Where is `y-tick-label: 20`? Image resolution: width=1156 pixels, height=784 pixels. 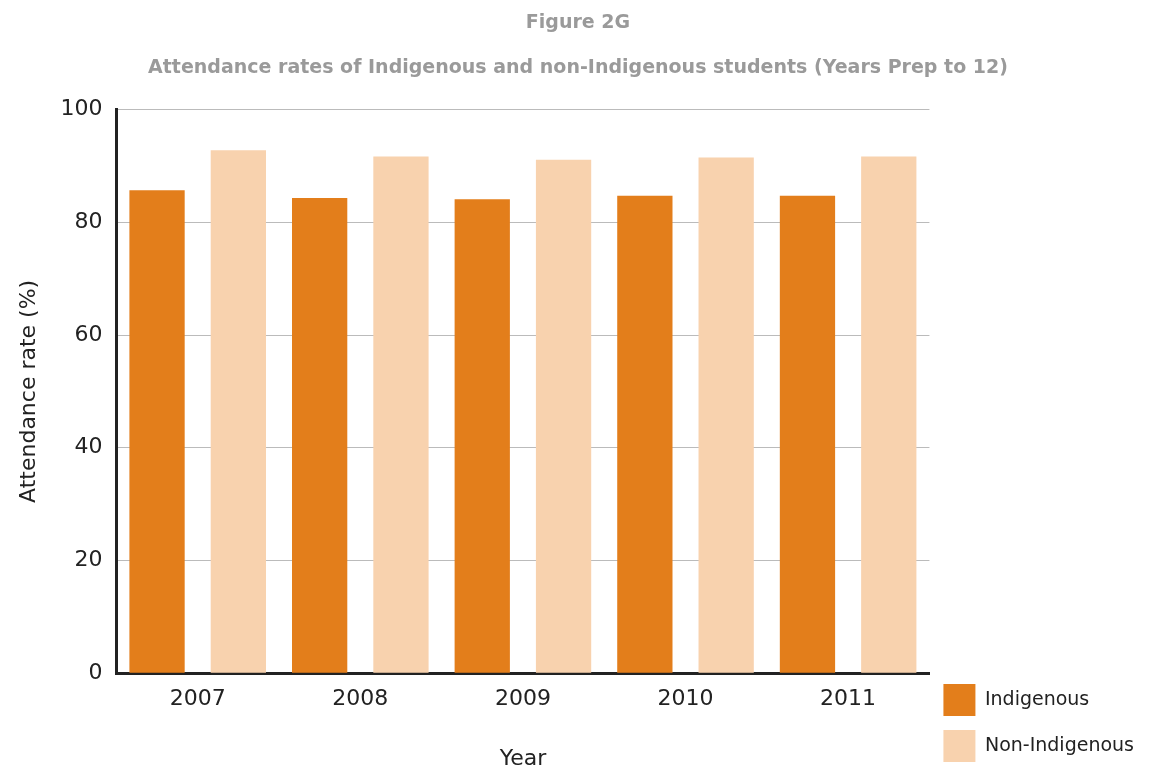 y-tick-label: 20 is located at coordinates (88, 559).